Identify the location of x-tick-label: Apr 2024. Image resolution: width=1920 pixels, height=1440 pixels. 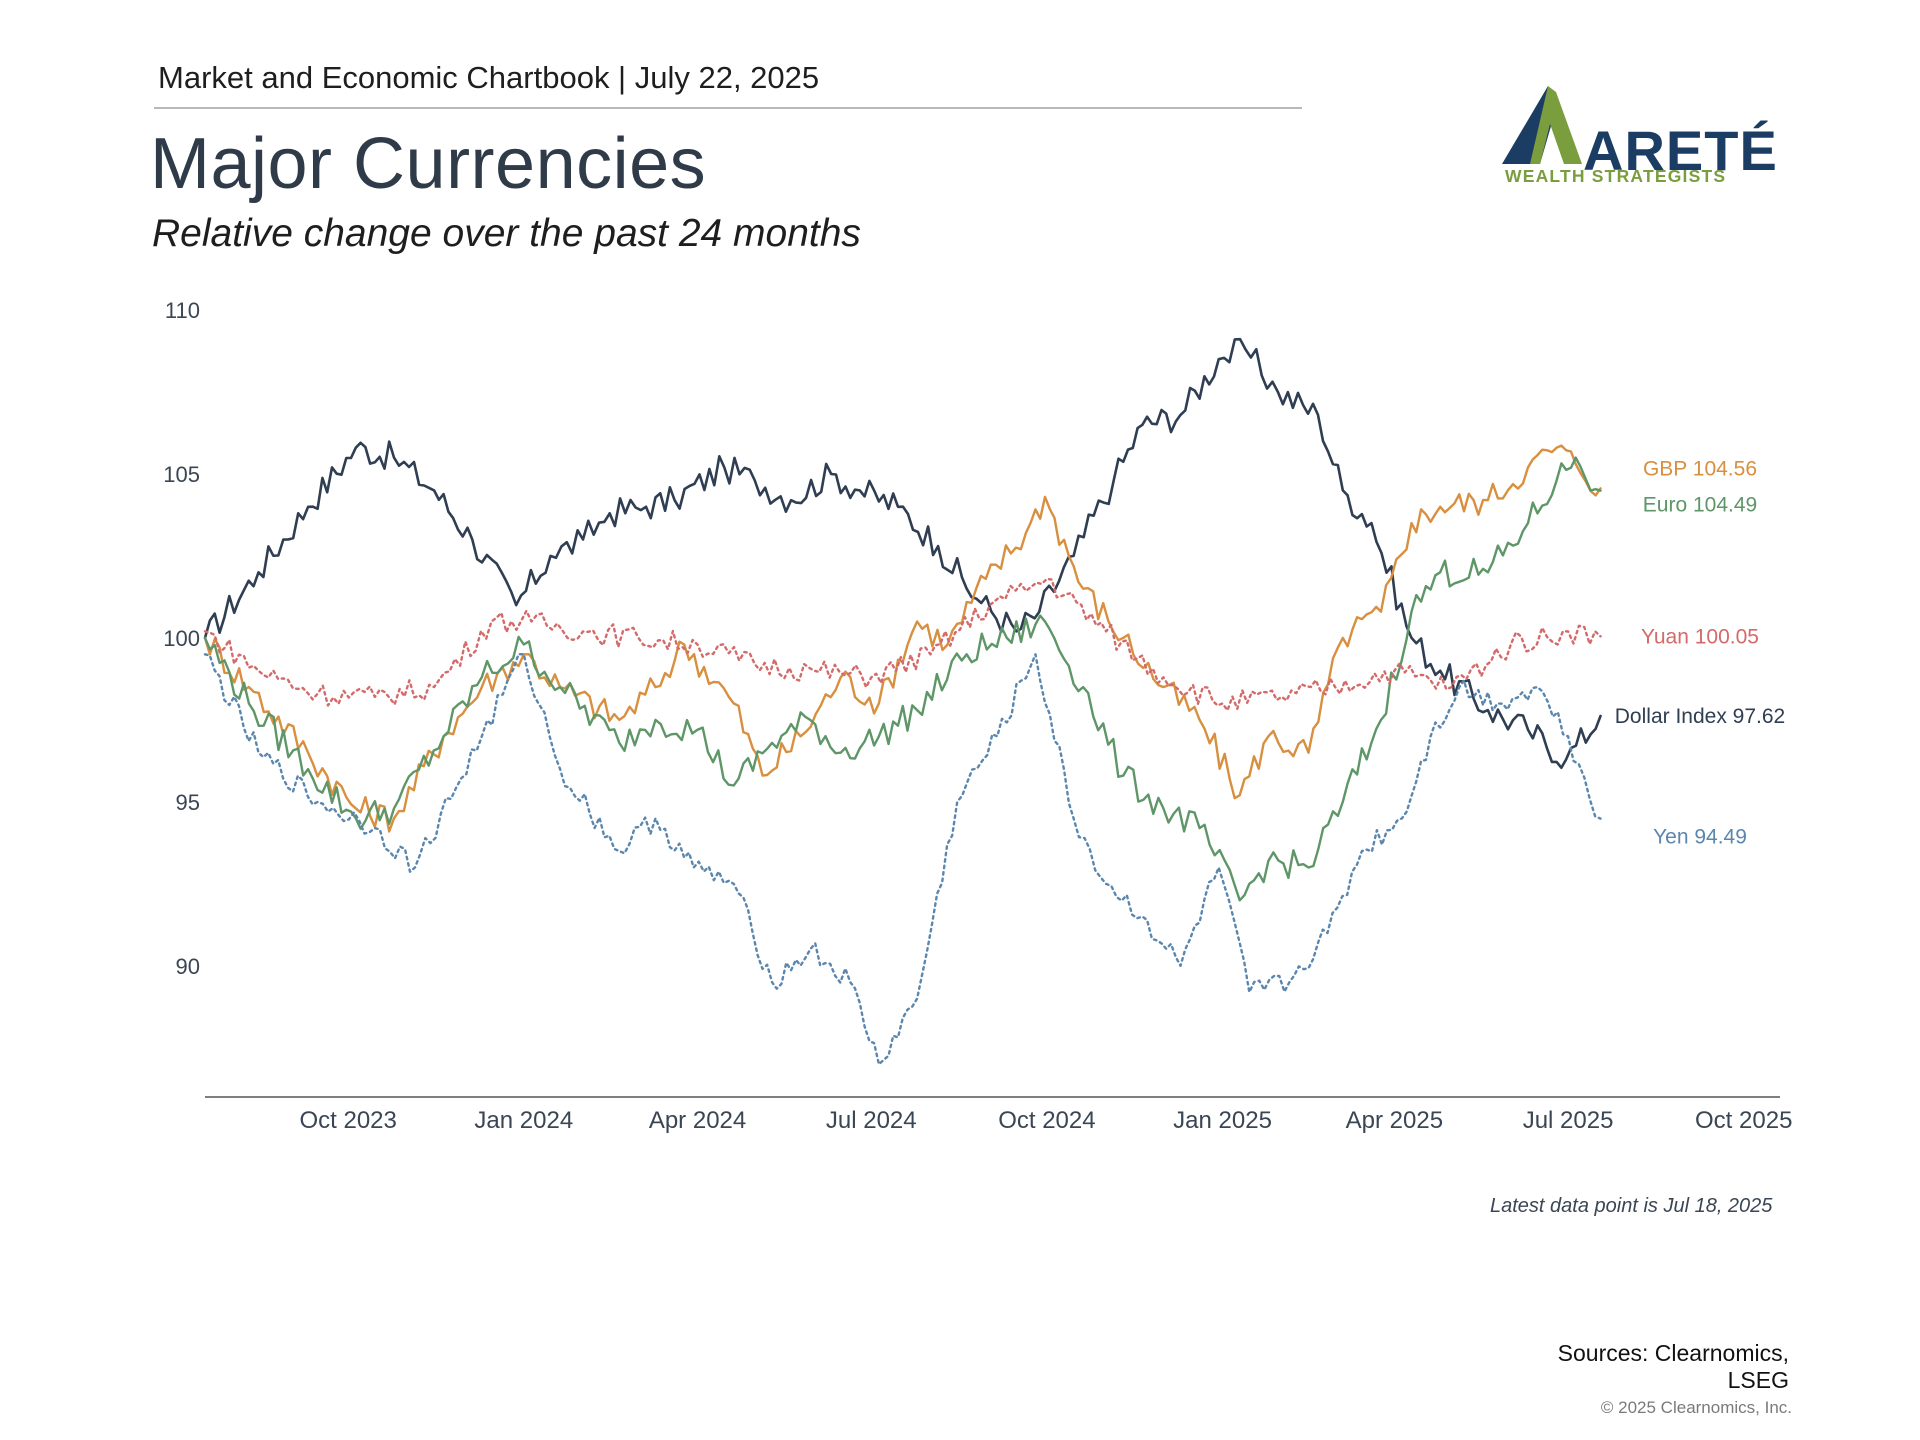
(697, 1120).